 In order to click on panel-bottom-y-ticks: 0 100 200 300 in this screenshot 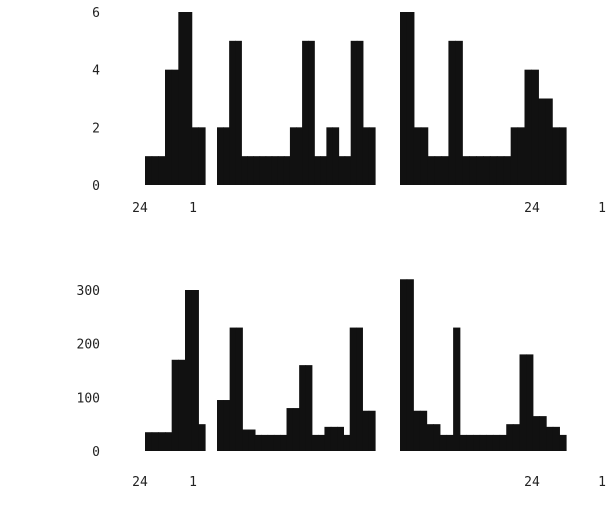, I will do `click(88, 372)`.